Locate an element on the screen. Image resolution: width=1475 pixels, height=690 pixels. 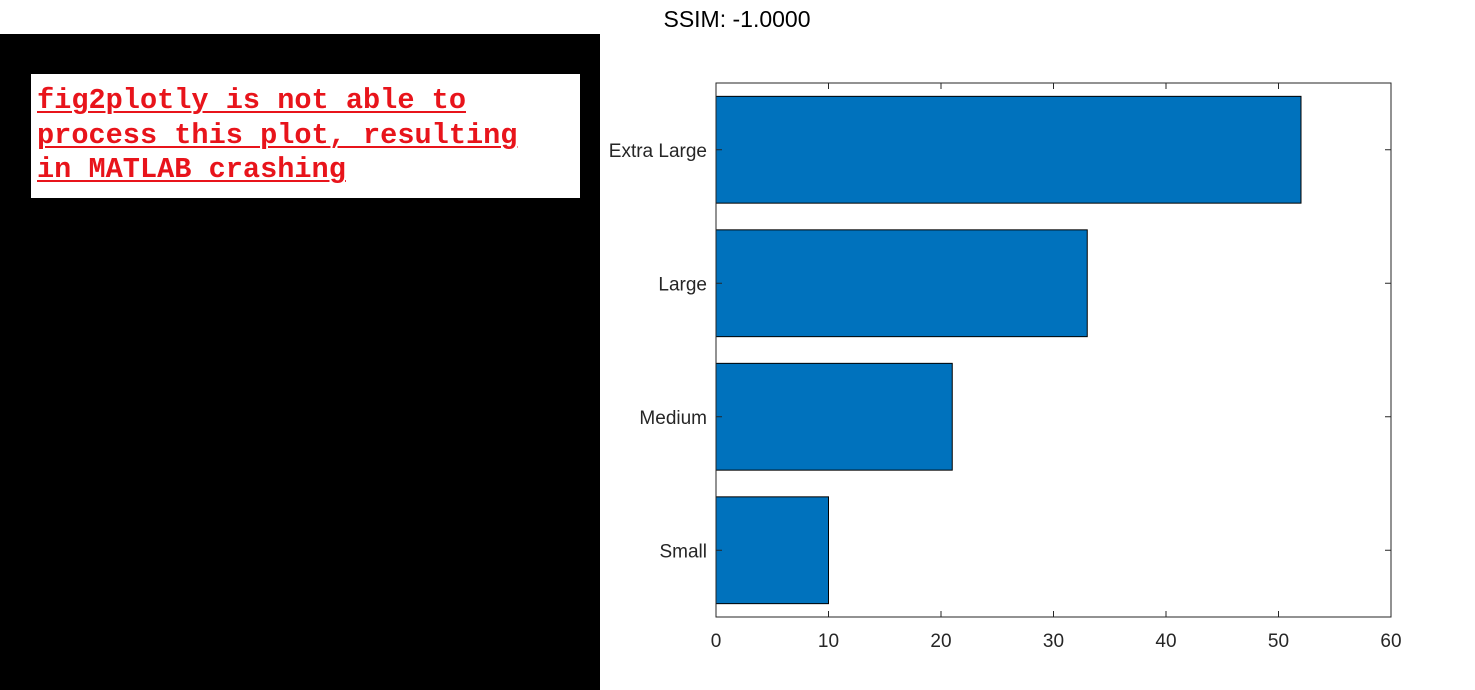
x-tick-label: 10 is located at coordinates (828, 641).